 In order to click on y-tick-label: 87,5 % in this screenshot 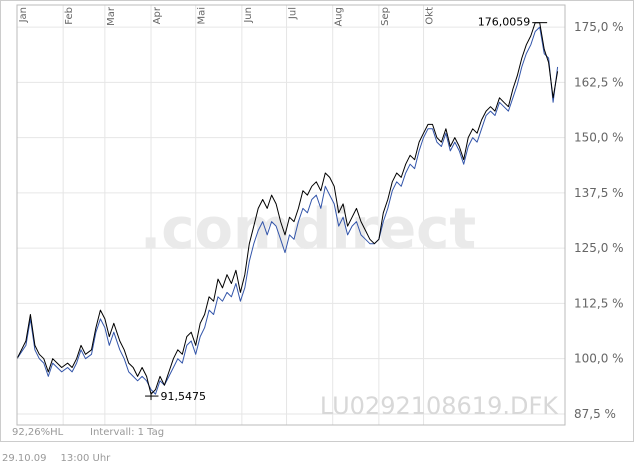, I will do `click(595, 414)`.